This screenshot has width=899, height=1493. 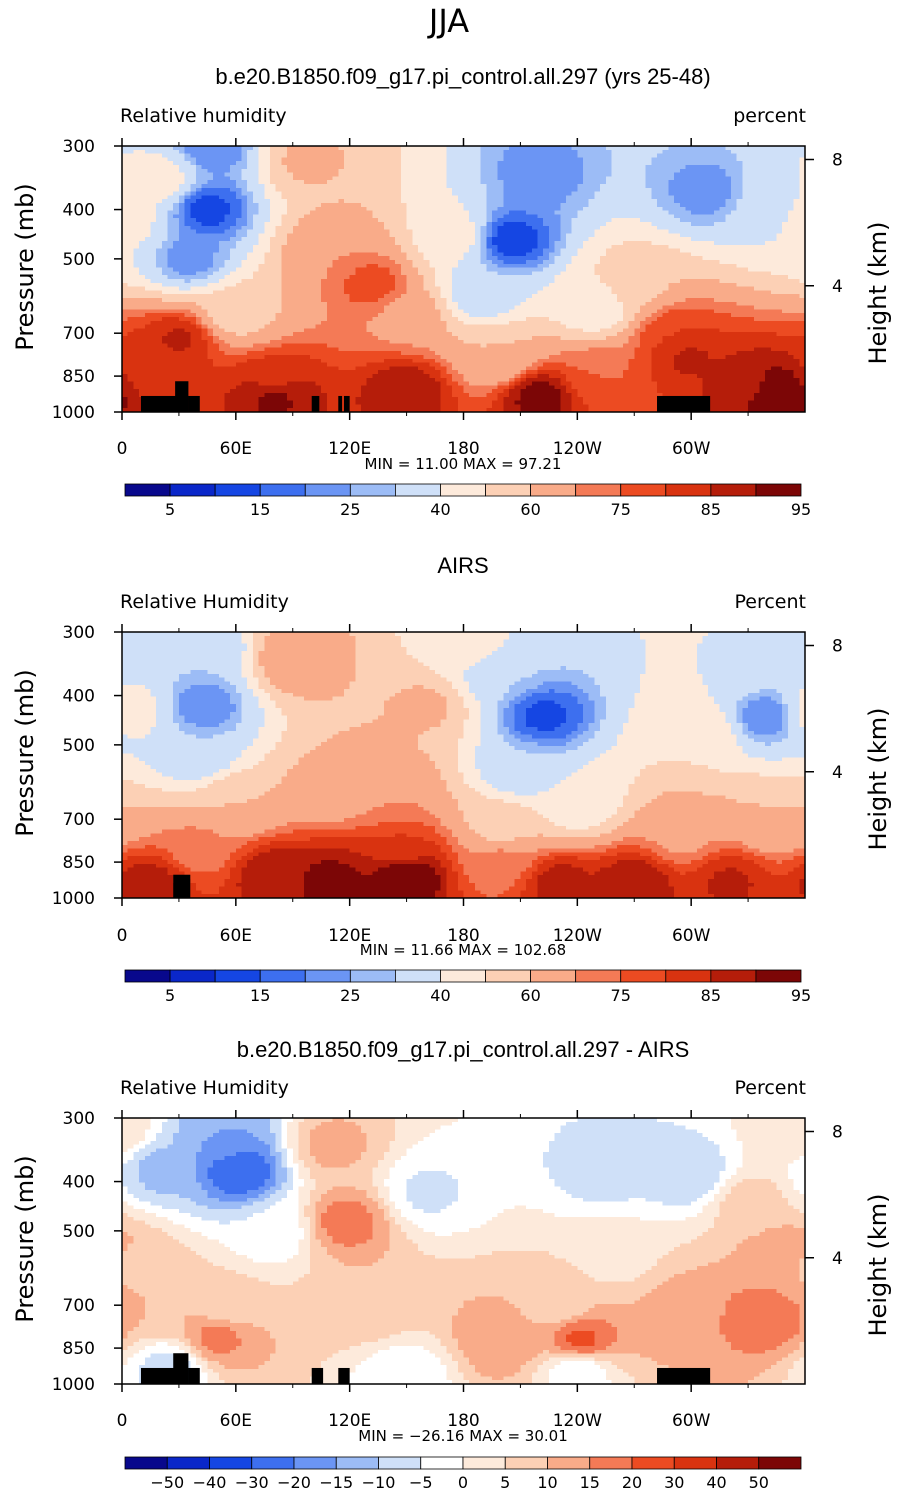 What do you see at coordinates (674, 1482) in the screenshot?
I see `colorbar-label: 30` at bounding box center [674, 1482].